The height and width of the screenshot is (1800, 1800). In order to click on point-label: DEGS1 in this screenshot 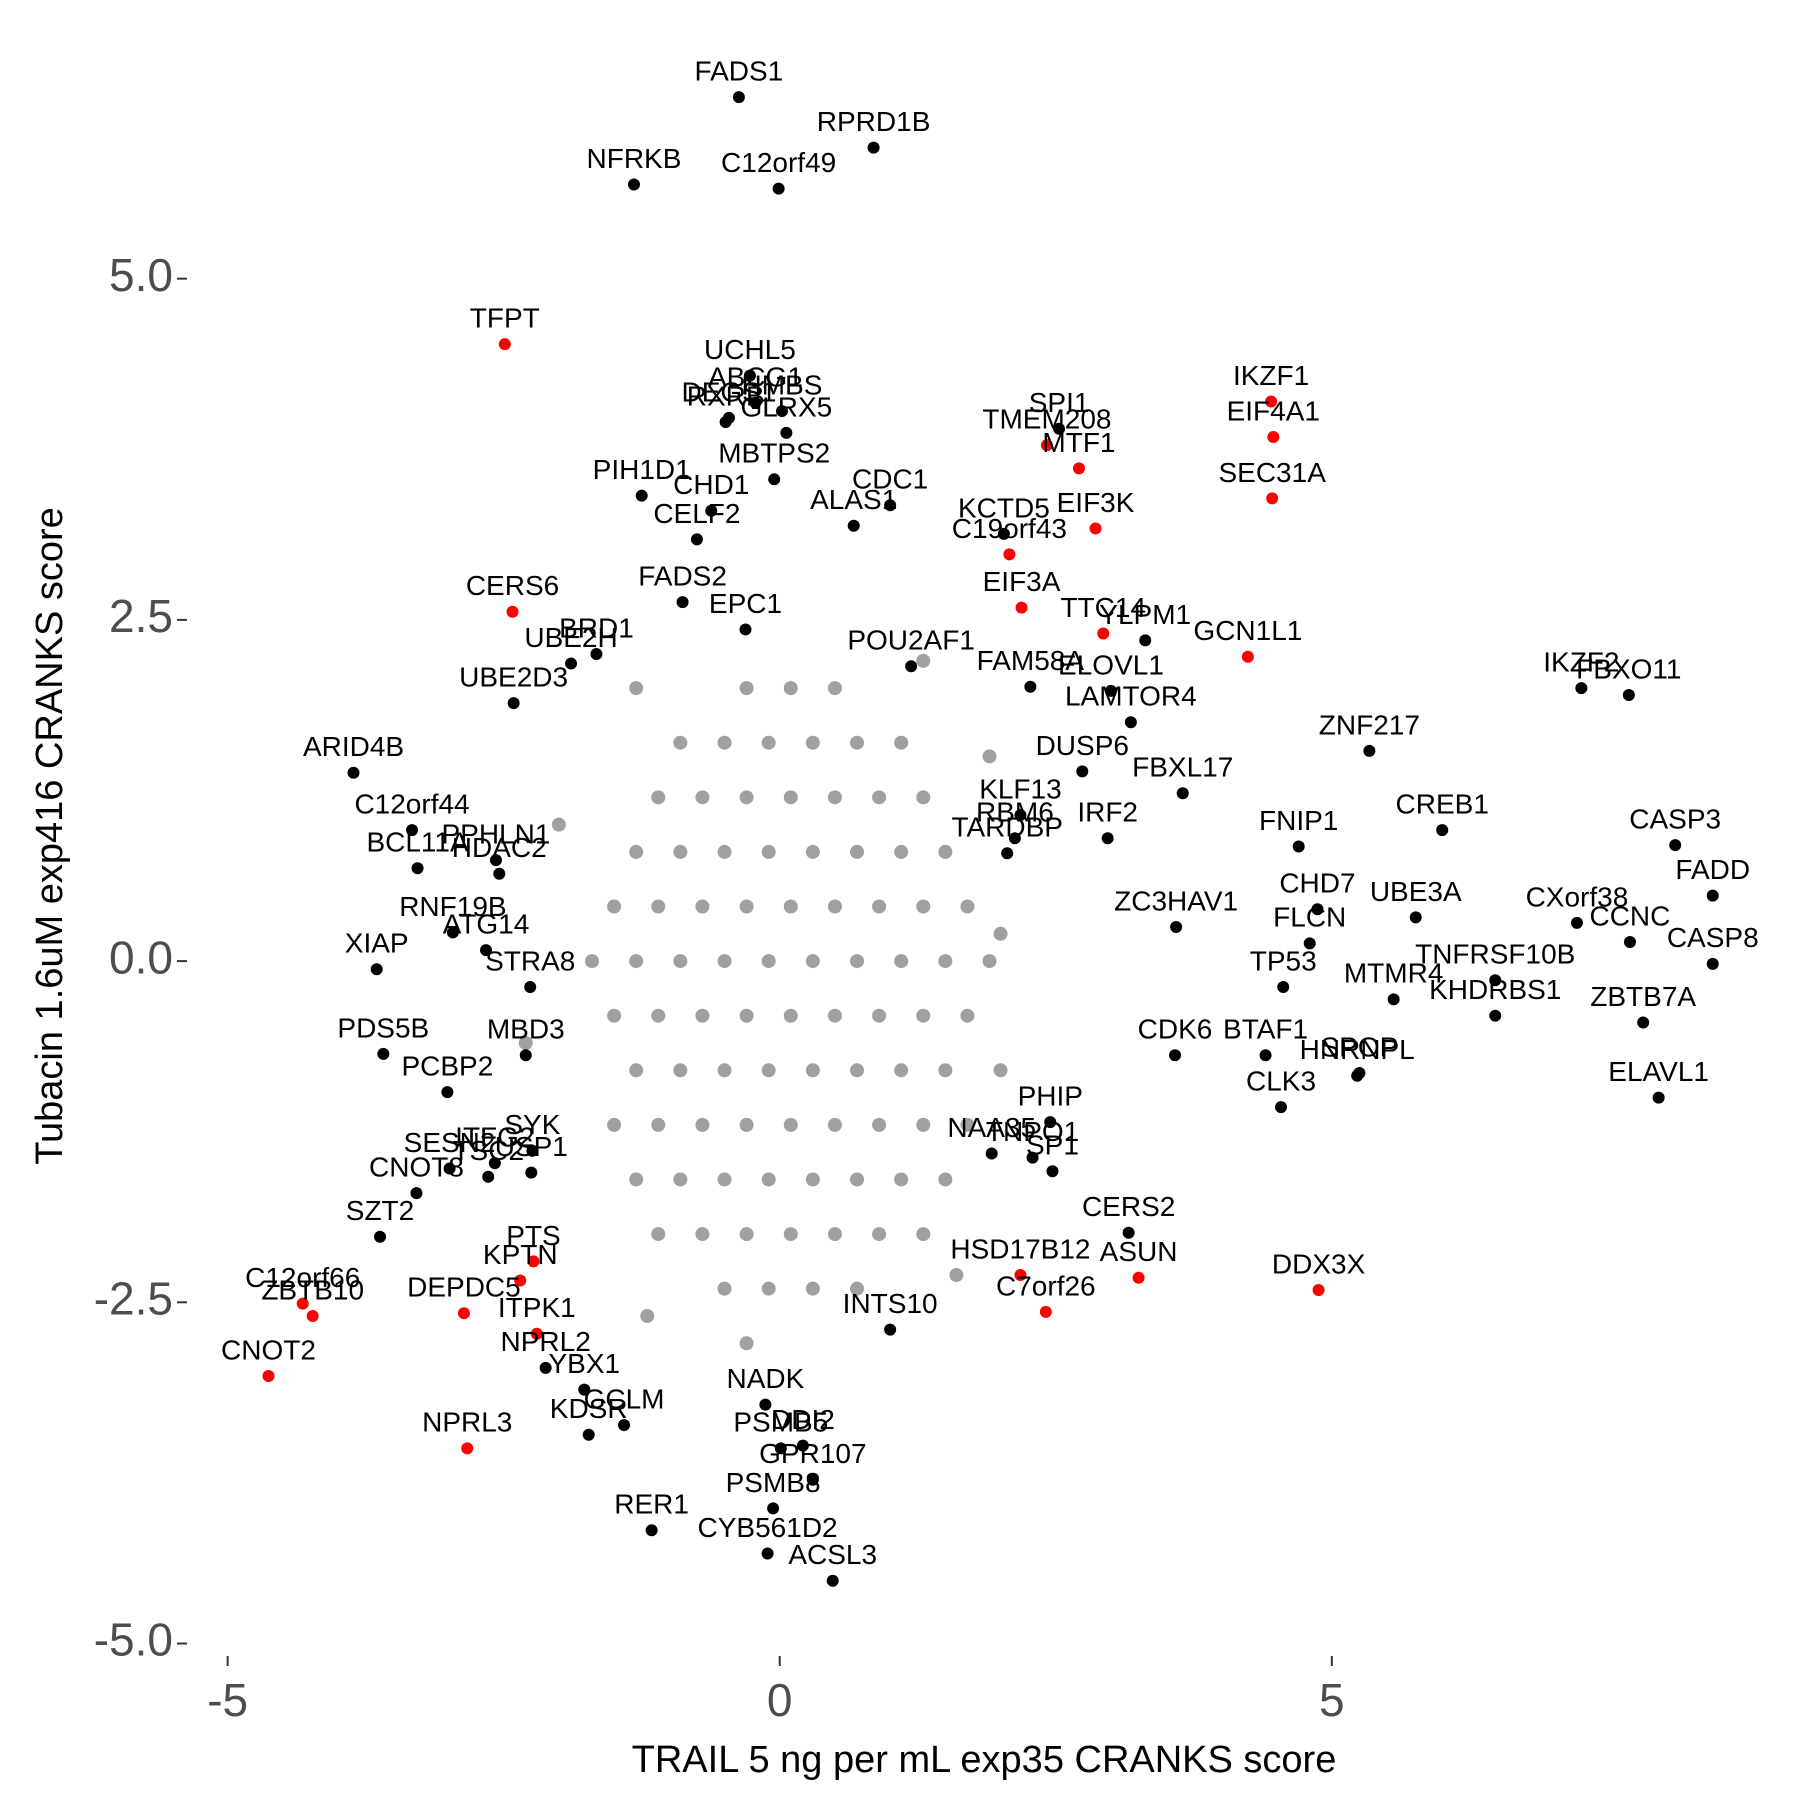, I will do `click(728, 391)`.